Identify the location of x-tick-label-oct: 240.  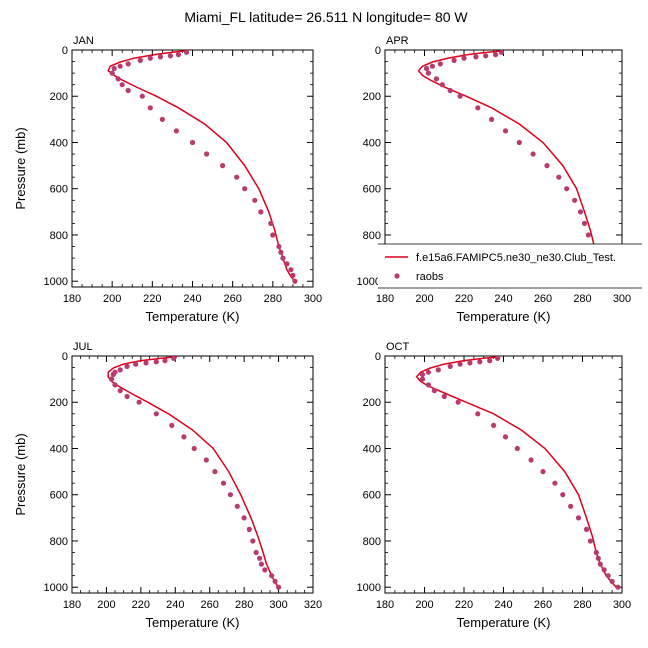
(503, 605).